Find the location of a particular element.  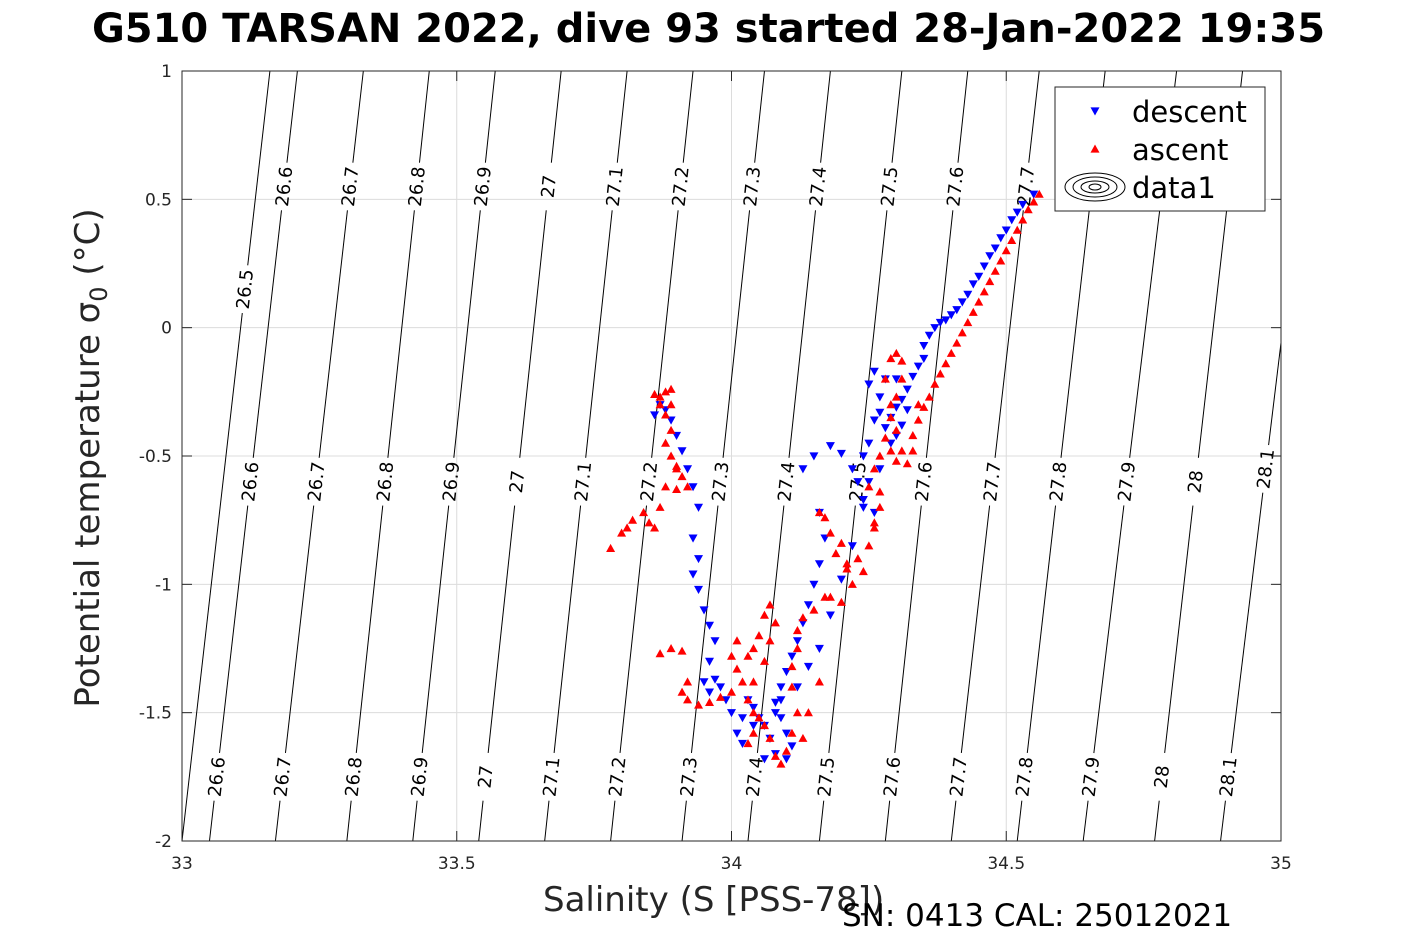

contour-label: 26.5 is located at coordinates (245, 289).